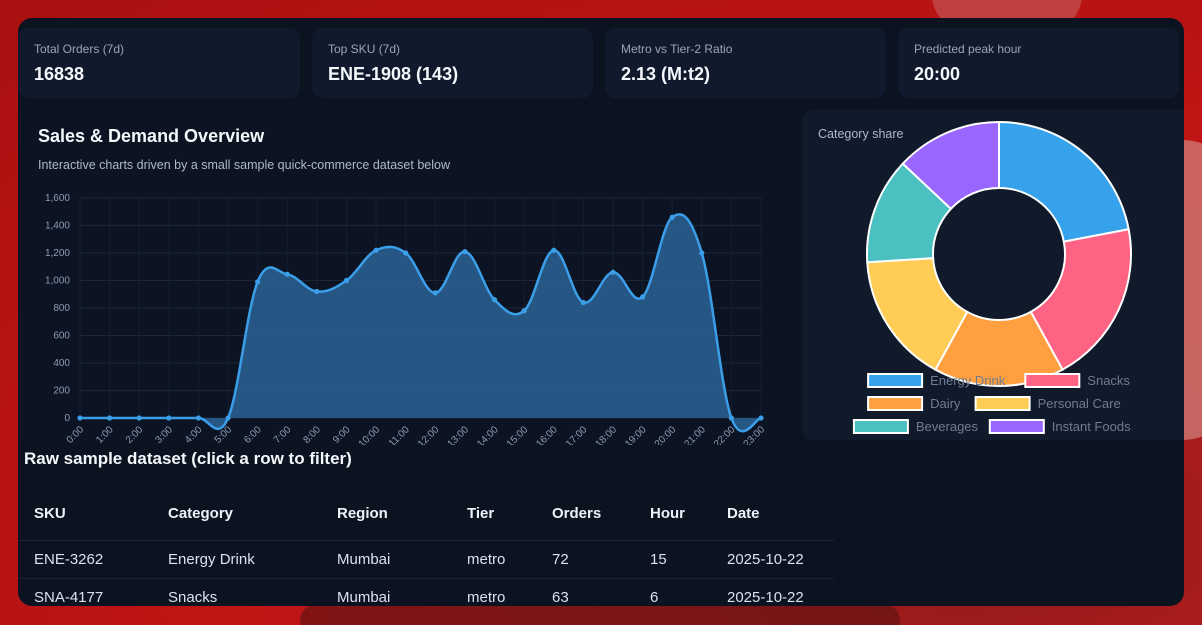 This screenshot has height=625, width=1202. I want to click on x-tick-label: 17:00, so click(577, 434).